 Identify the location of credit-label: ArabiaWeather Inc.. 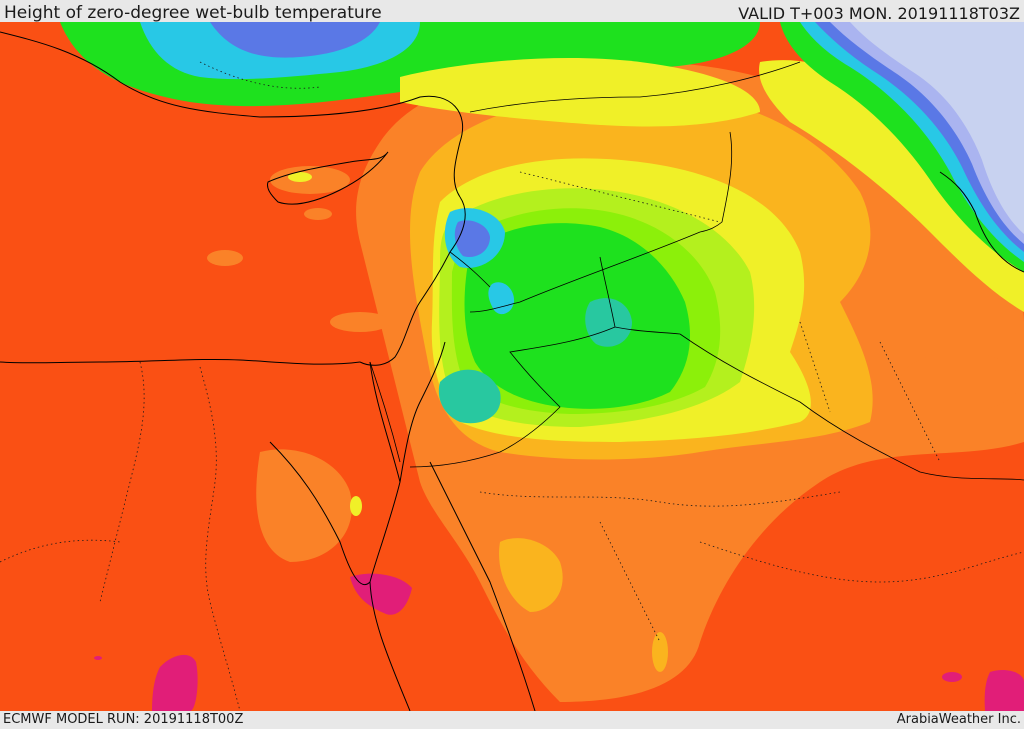
(958, 719).